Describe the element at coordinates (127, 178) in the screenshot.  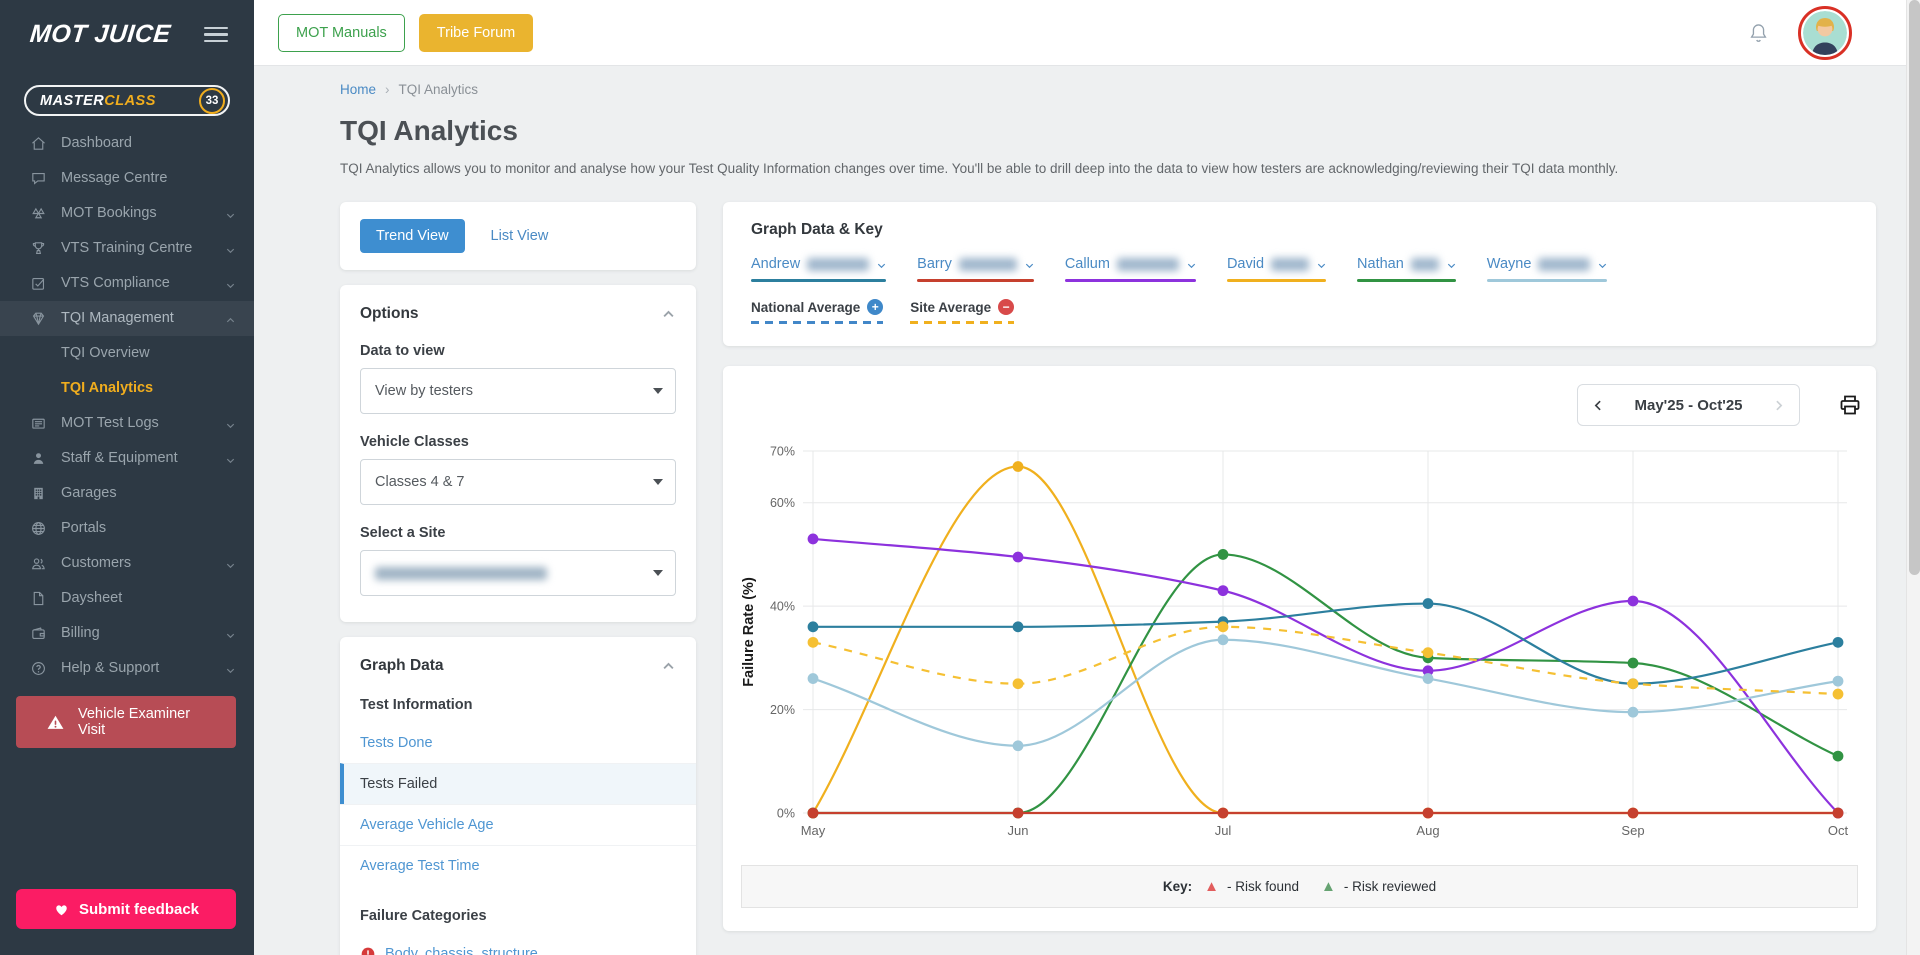
I see `sidebar-item-message-centre: Message Centre` at that location.